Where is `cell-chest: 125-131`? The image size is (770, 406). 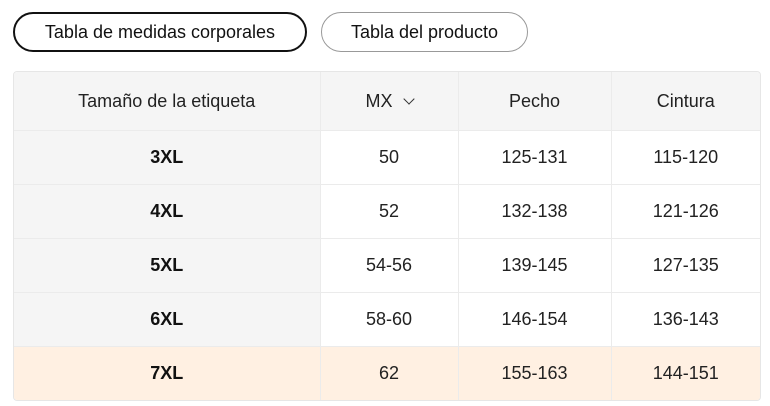 cell-chest: 125-131 is located at coordinates (534, 157).